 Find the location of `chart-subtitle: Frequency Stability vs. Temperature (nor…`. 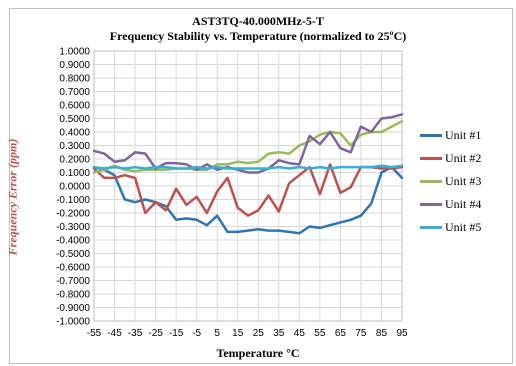

chart-subtitle: Frequency Stability vs. Temperature (nor… is located at coordinates (258, 36).